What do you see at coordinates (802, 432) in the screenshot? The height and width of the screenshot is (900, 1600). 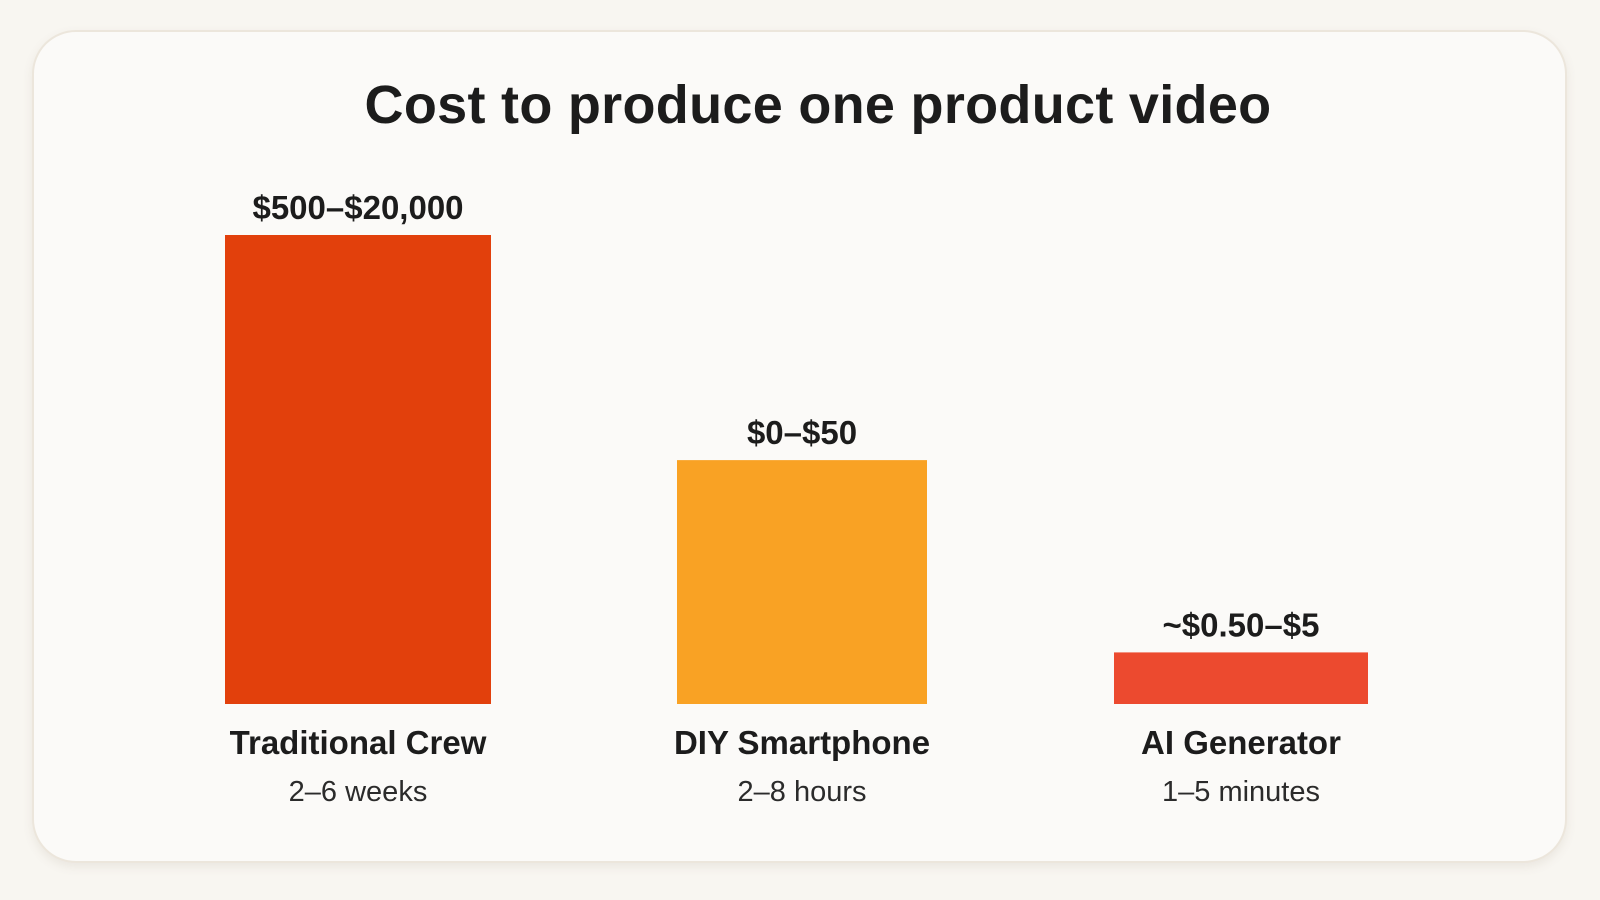 I see `bar-value-label: $0–$50` at bounding box center [802, 432].